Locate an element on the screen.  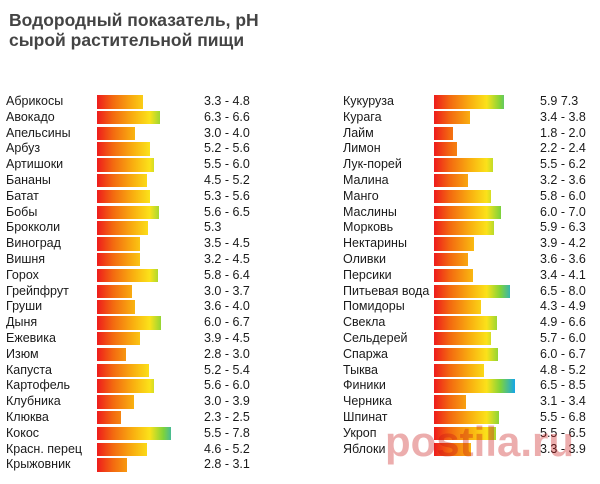
category-label: Курага is located at coordinates (362, 116).